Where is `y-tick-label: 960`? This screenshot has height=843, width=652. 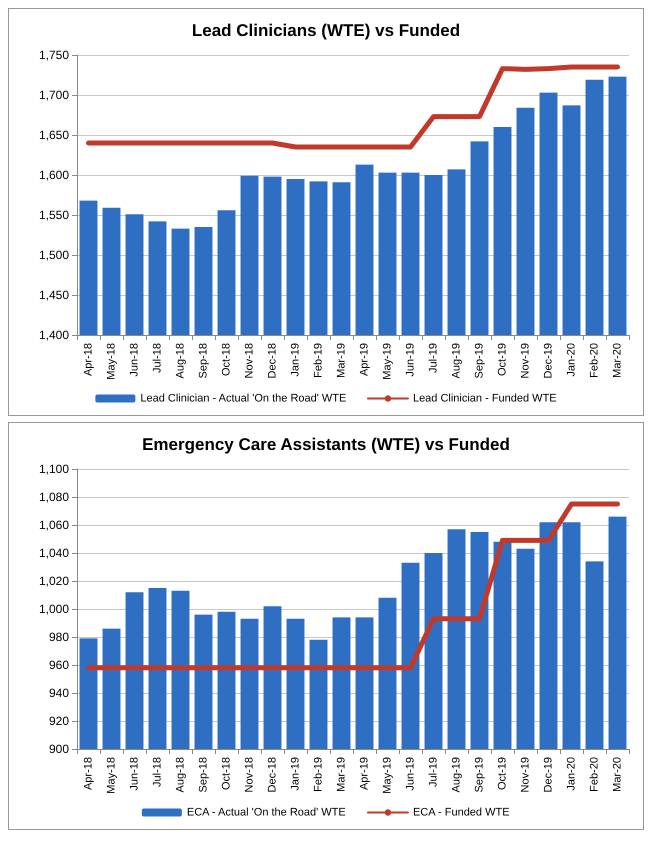 y-tick-label: 960 is located at coordinates (59, 665).